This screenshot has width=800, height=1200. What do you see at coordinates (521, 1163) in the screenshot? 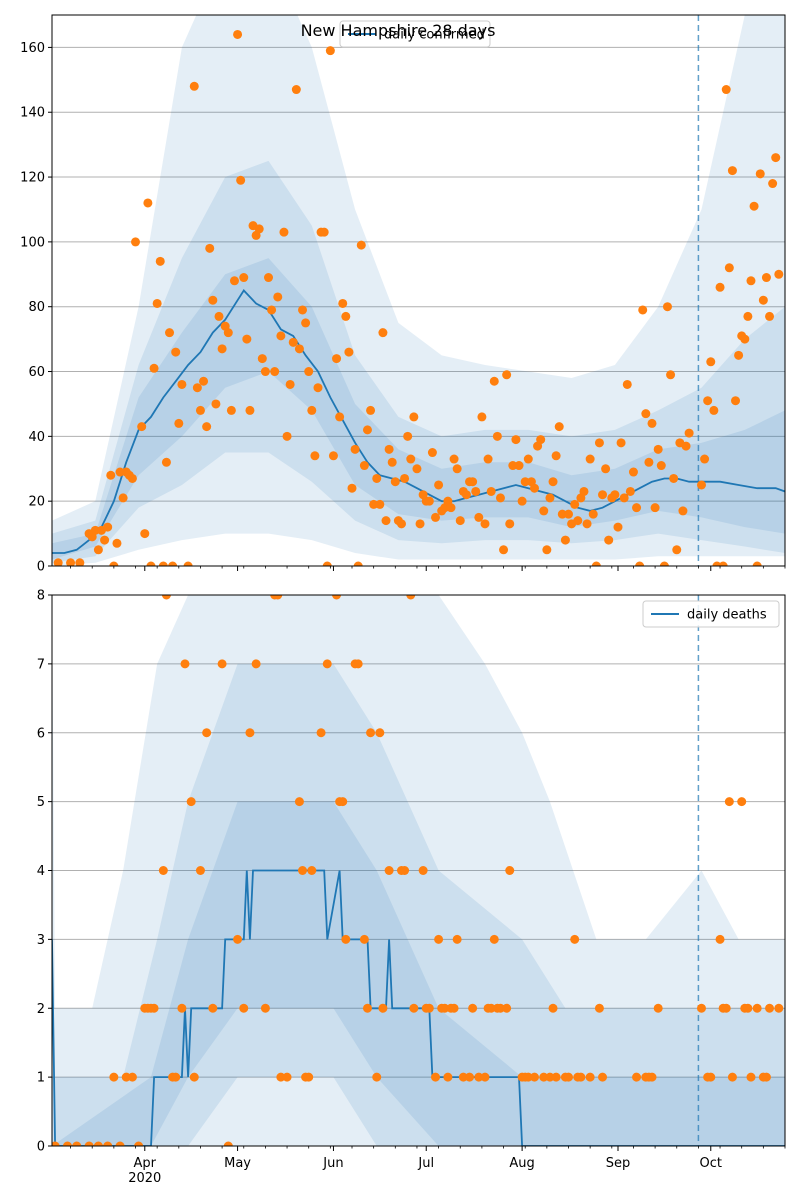
I see `x-tick-label: Aug` at bounding box center [521, 1163].